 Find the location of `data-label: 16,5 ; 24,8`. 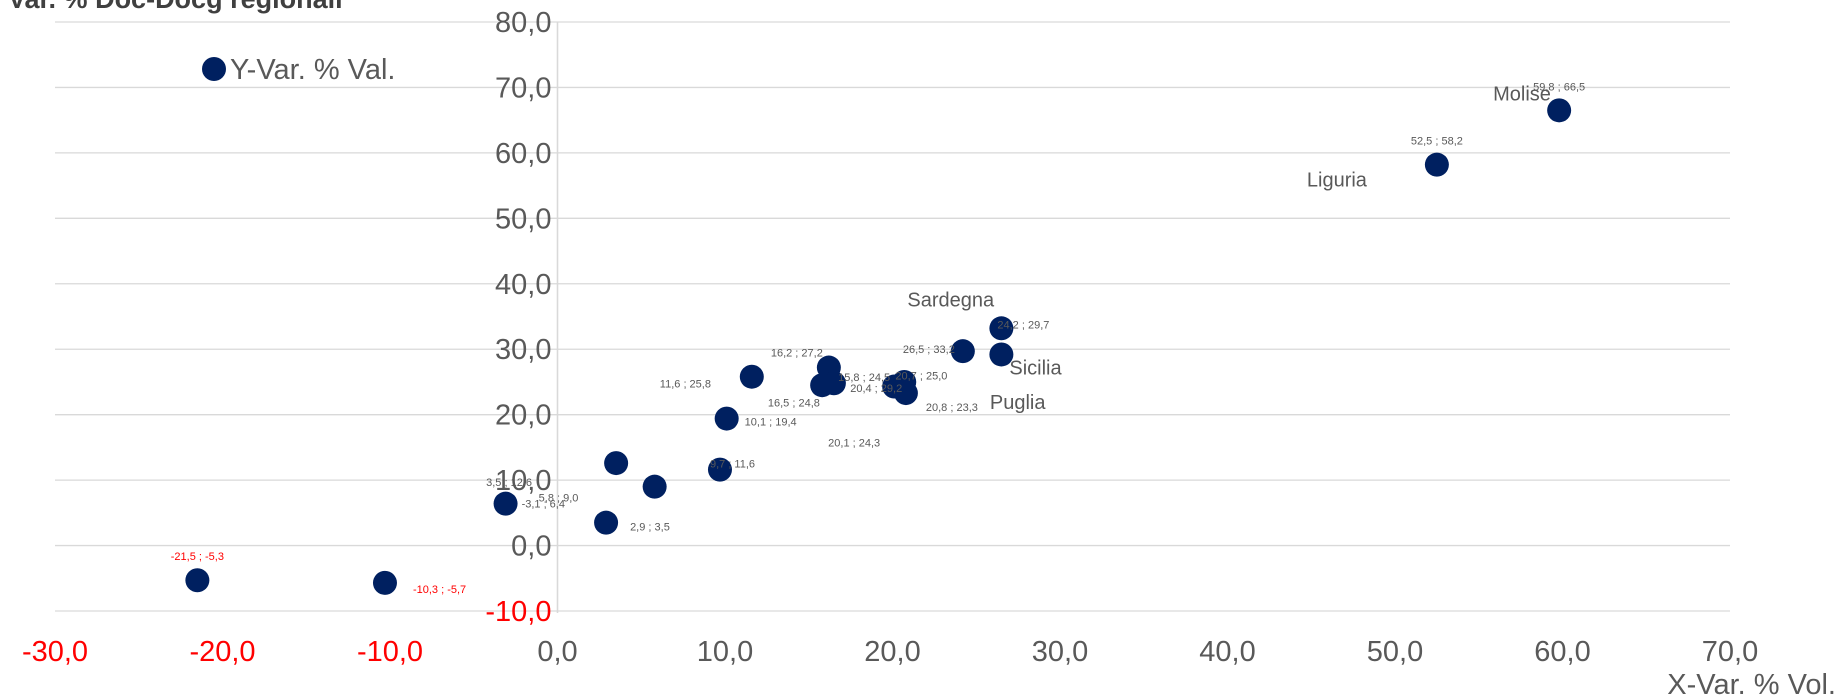

data-label: 16,5 ; 24,8 is located at coordinates (794, 403).